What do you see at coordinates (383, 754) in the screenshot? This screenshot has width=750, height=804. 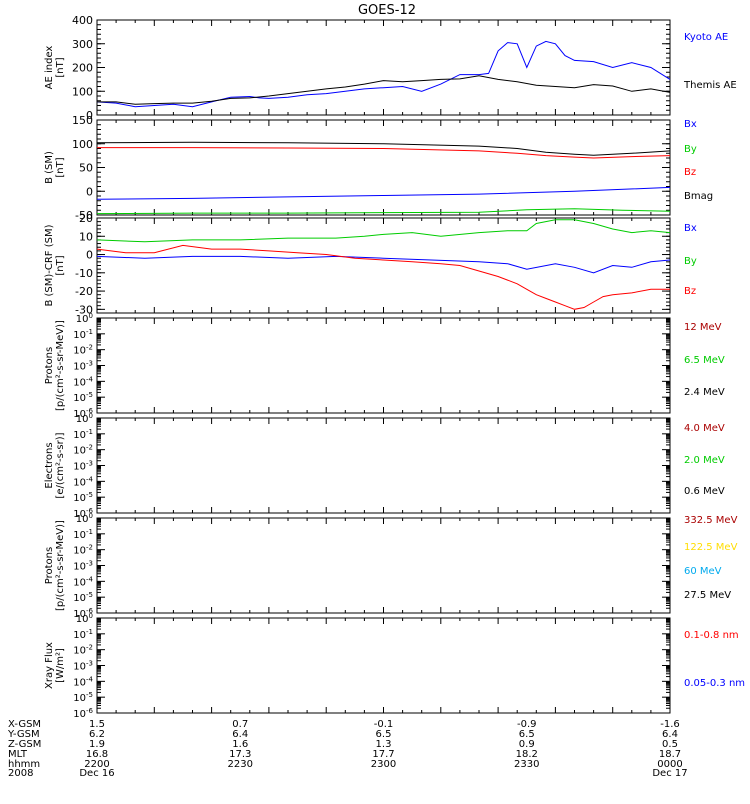 I see `x-table-cell: 17.7` at bounding box center [383, 754].